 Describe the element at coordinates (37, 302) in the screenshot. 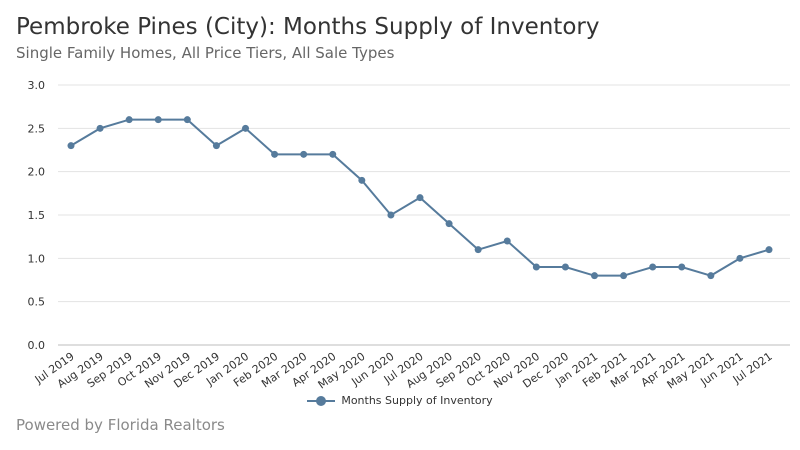

I see `y-tick-label: 0.5` at that location.